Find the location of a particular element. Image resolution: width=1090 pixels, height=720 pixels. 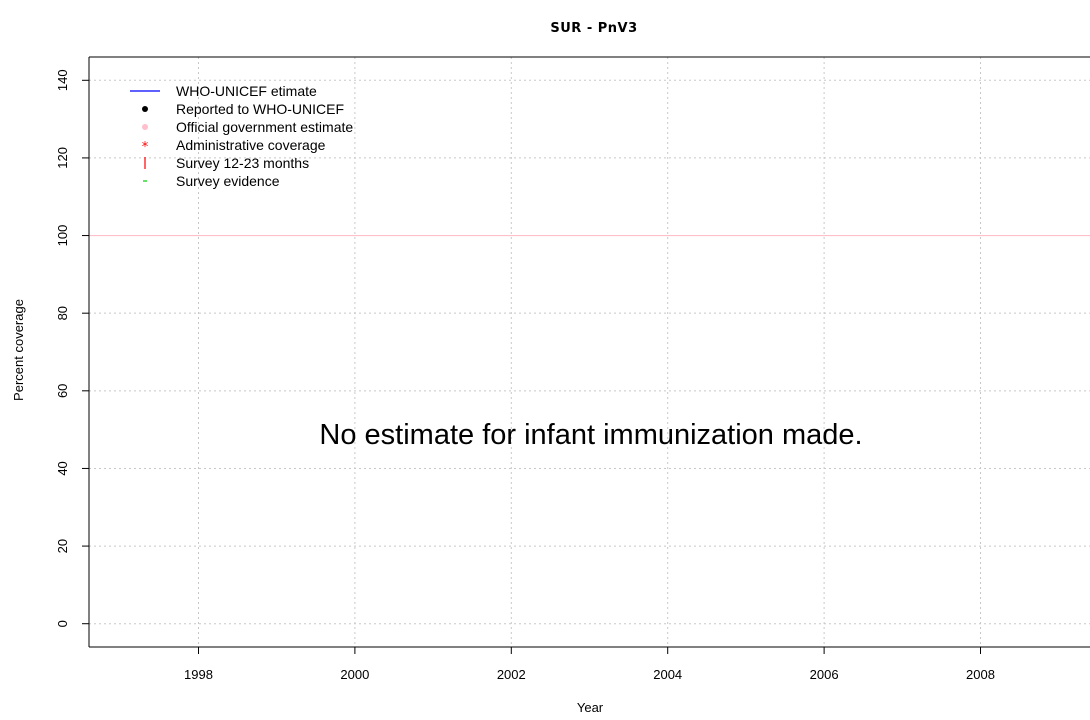

y-tick-label-80: 80 is located at coordinates (62, 313).